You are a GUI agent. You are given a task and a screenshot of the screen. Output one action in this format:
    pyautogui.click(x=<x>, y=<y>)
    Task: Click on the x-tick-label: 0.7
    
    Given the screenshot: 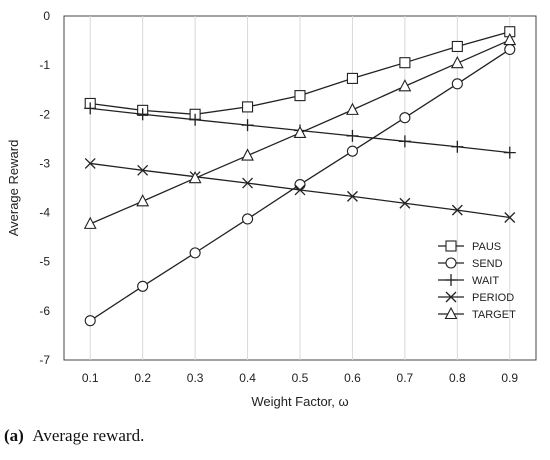 What is the action you would take?
    pyautogui.click(x=405, y=378)
    